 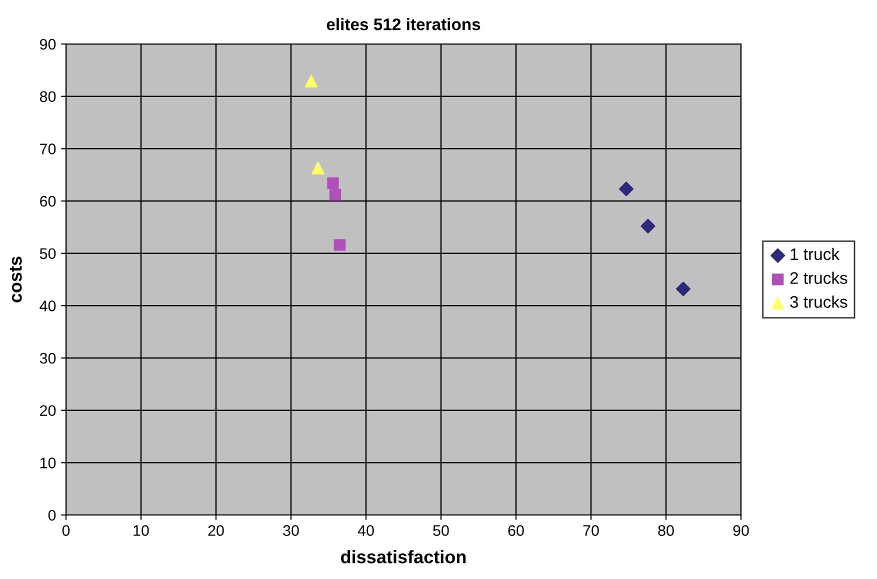 What do you see at coordinates (741, 530) in the screenshot?
I see `x-tick-label: 90` at bounding box center [741, 530].